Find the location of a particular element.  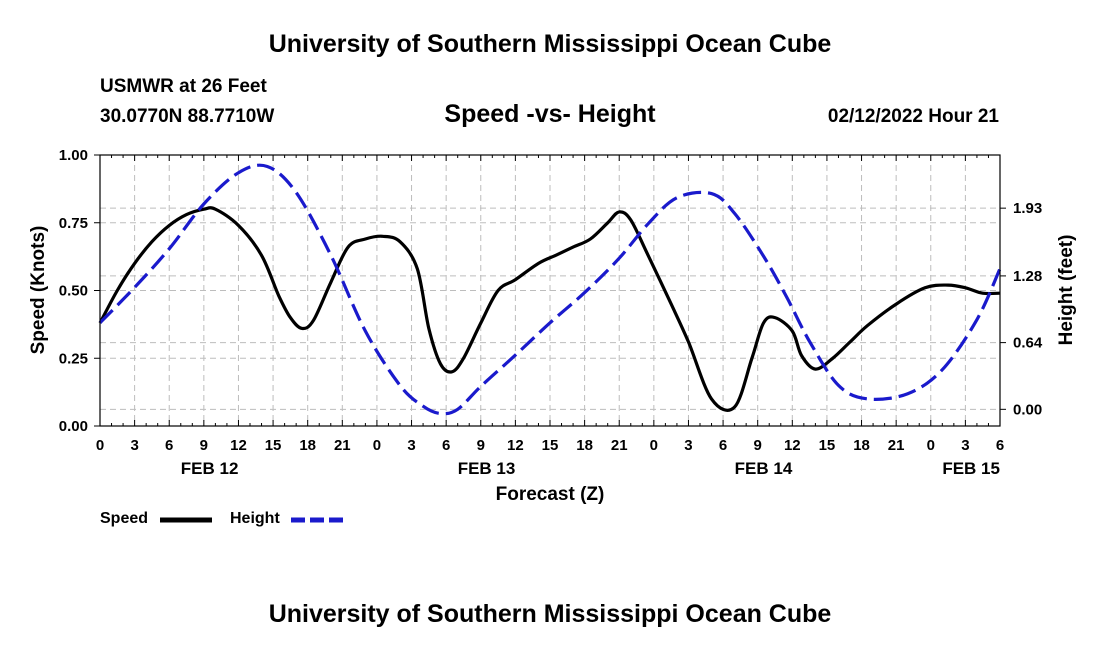

y2-tick-label: 0.64 is located at coordinates (1028, 343).